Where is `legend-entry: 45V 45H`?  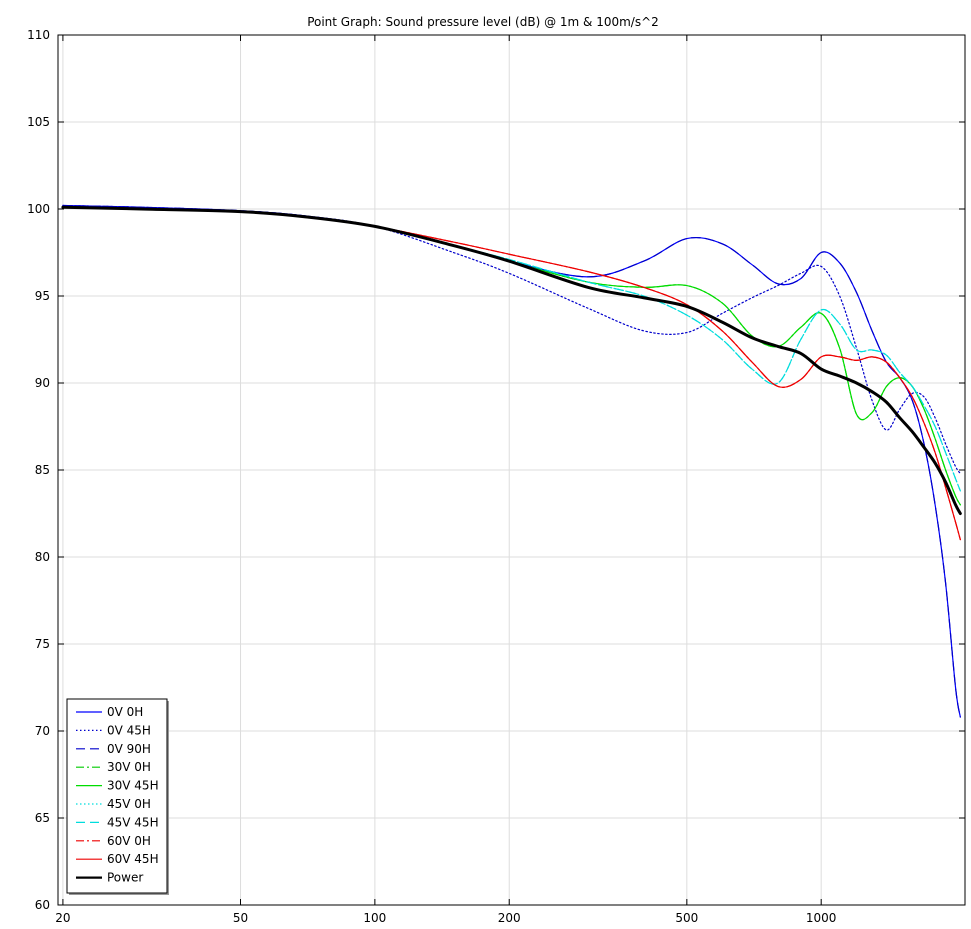 legend-entry: 45V 45H is located at coordinates (133, 822).